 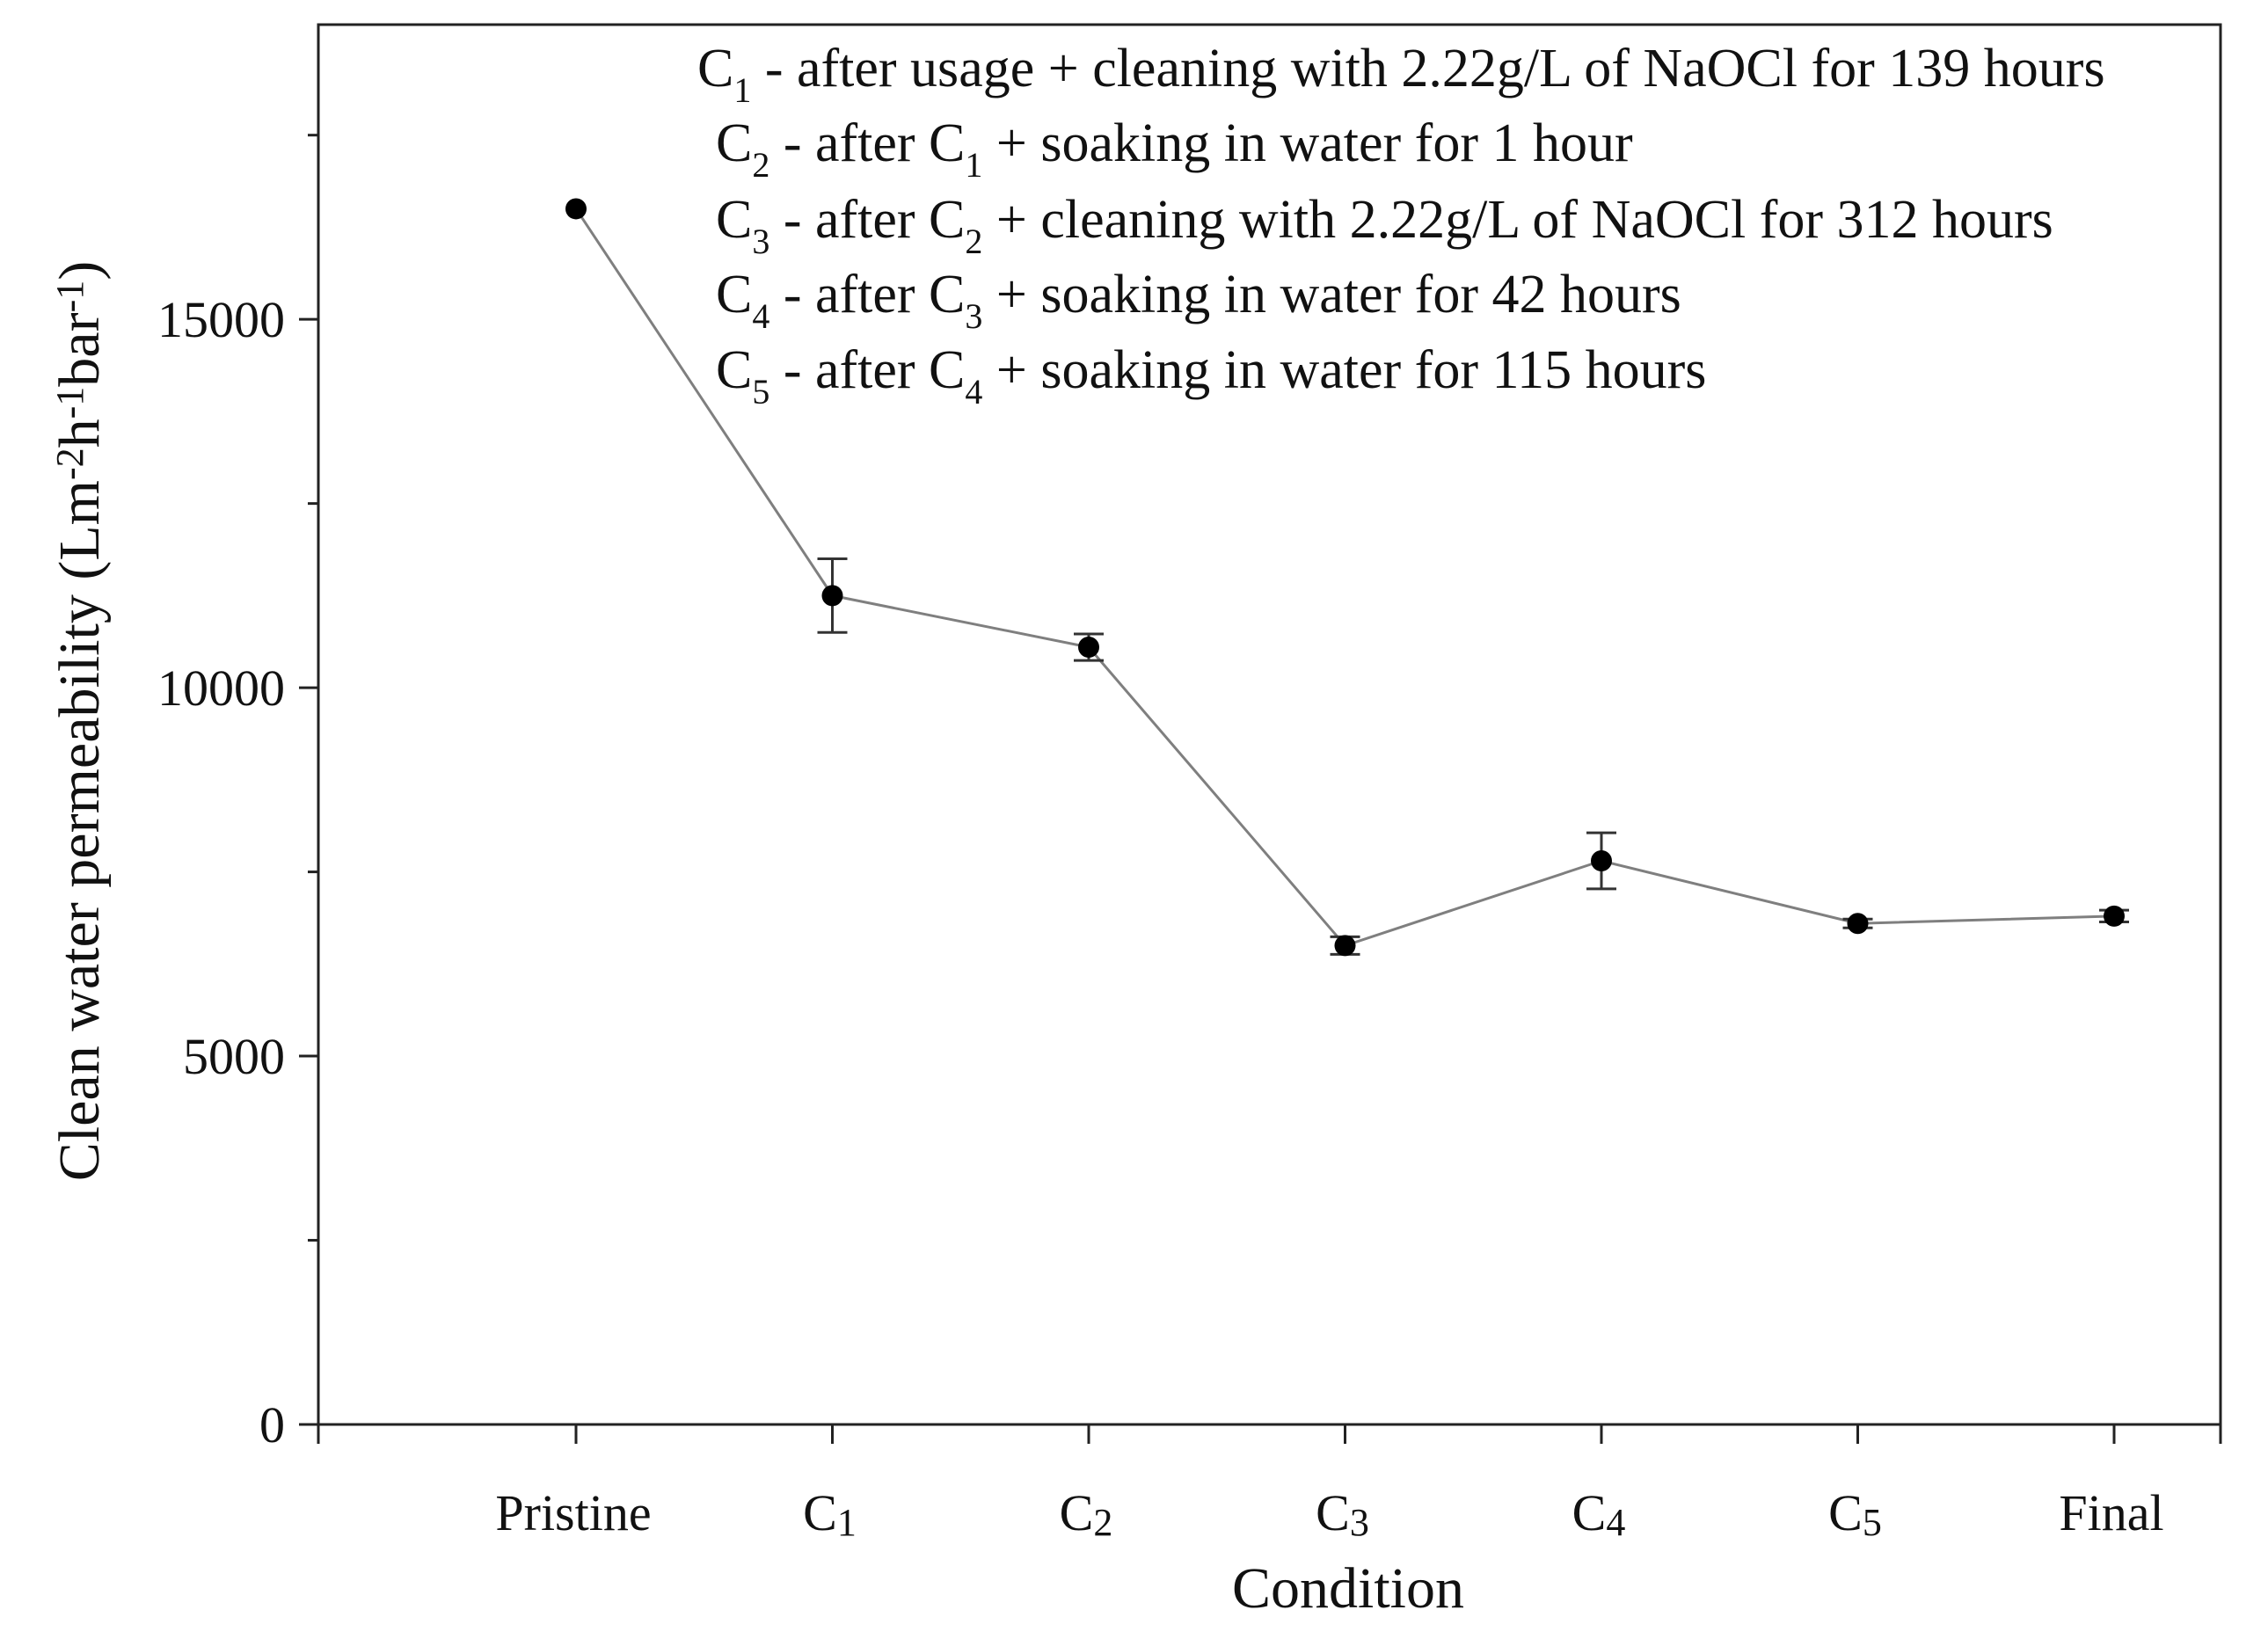 What do you see at coordinates (221, 319) in the screenshot?
I see `y-tick-label: 15000` at bounding box center [221, 319].